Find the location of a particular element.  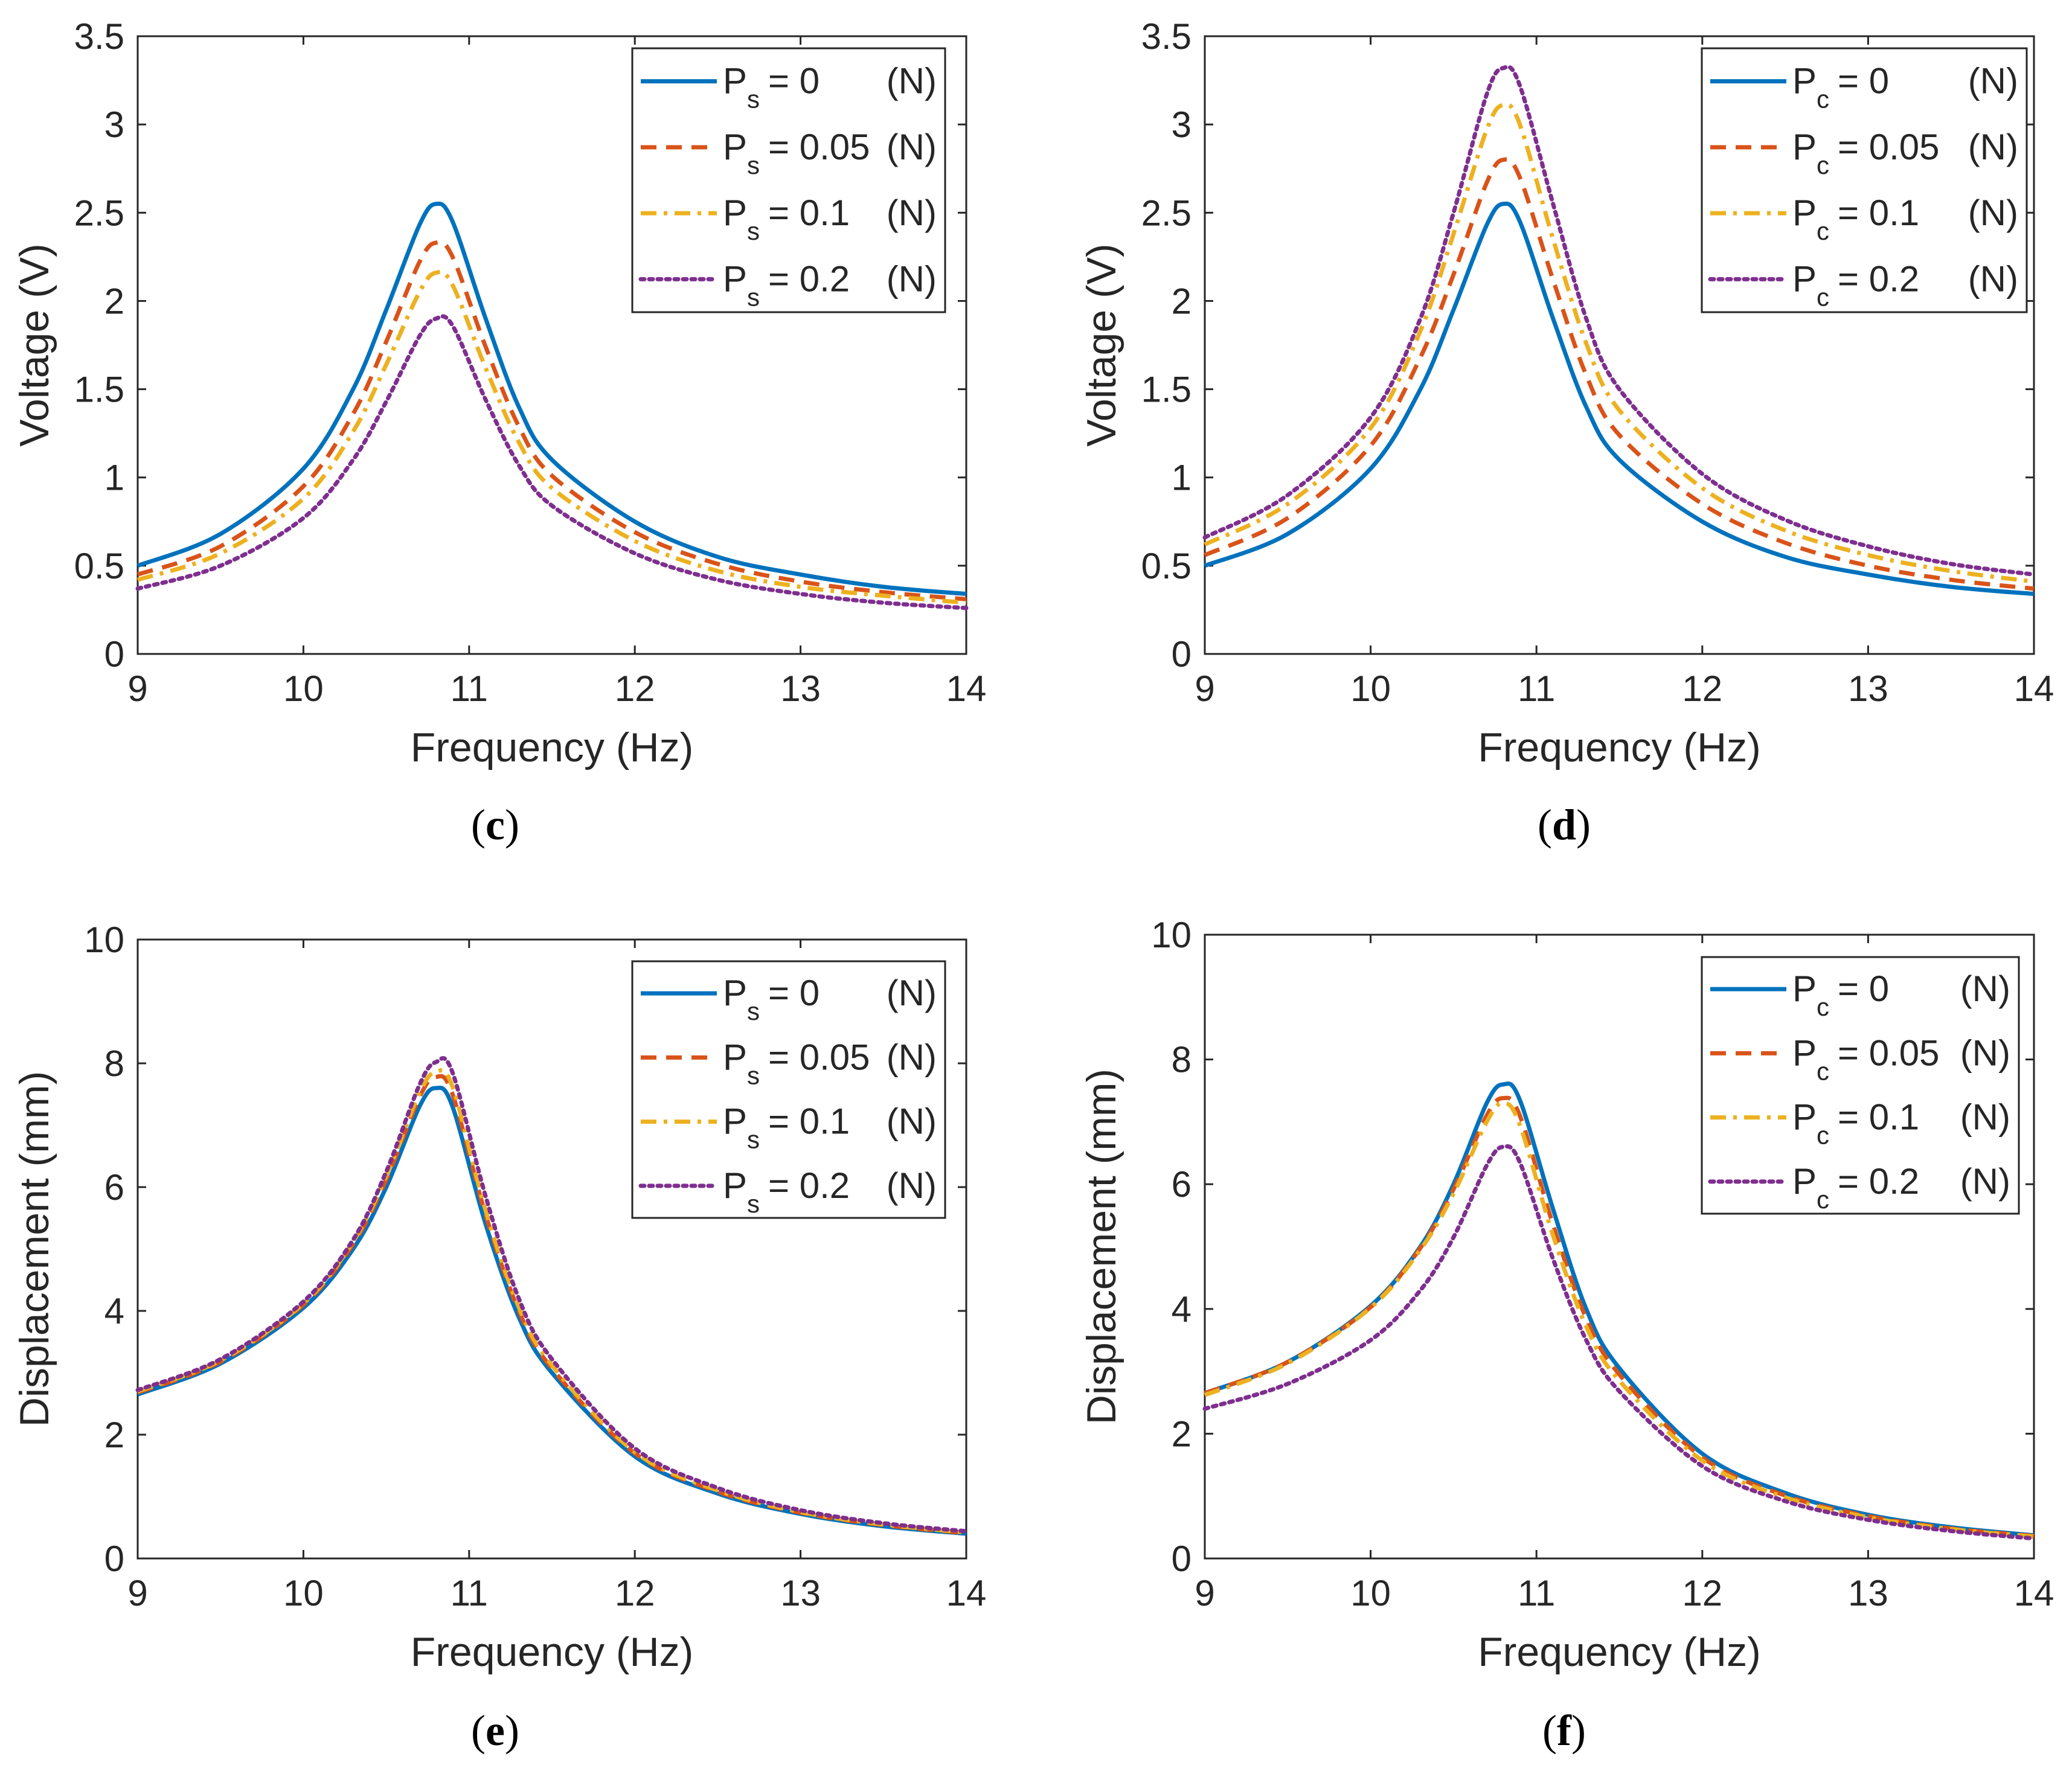

panel-caption-letter: f is located at coordinates (1564, 1730).